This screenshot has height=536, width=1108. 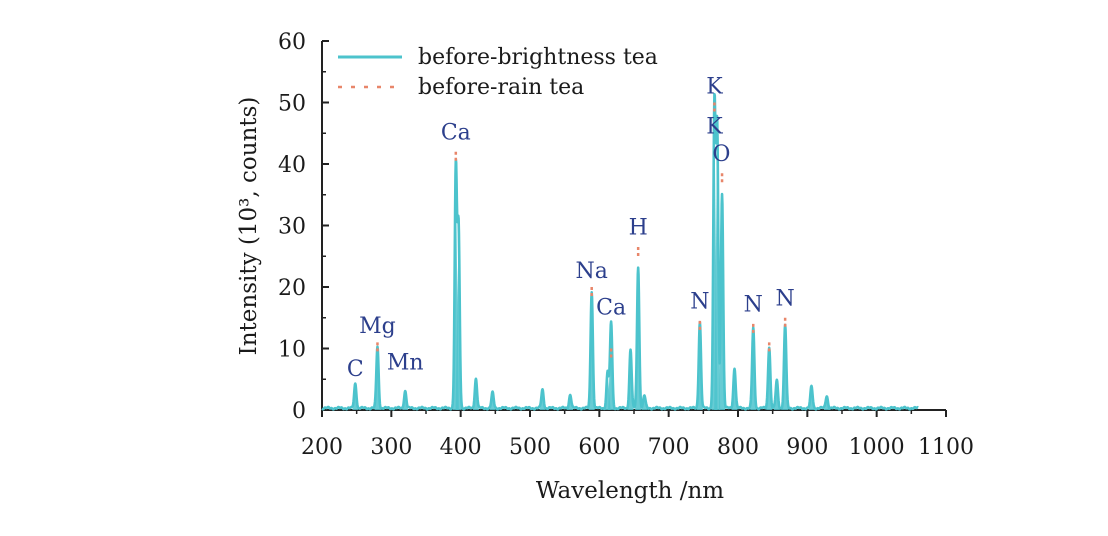 What do you see at coordinates (292, 165) in the screenshot?
I see `y-tick-label: 40` at bounding box center [292, 165].